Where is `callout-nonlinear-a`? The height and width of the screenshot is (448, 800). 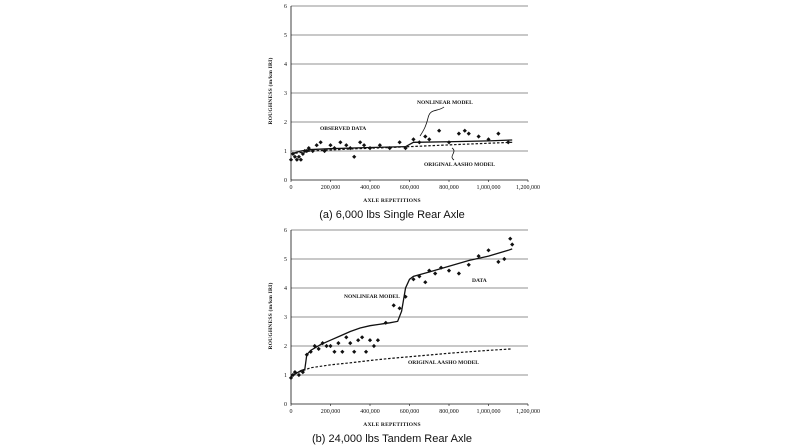
callout-nonlinear-a is located at coordinates (432, 121).